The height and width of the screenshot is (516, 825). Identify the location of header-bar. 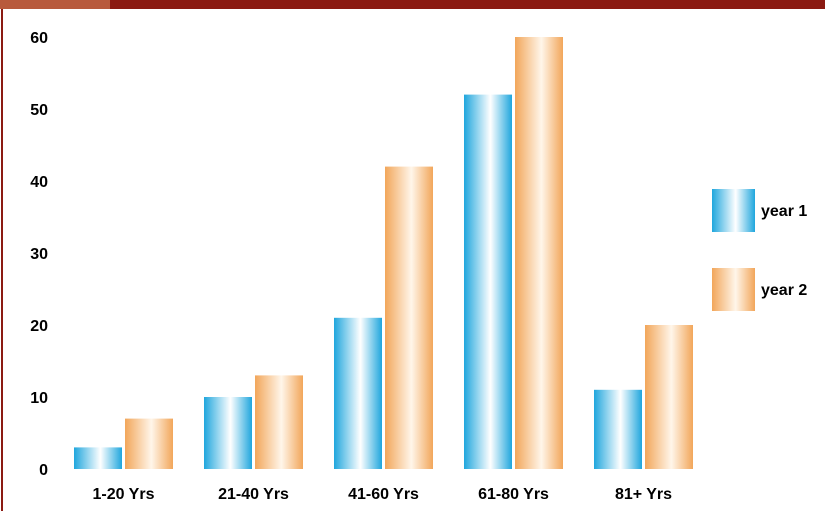
(412, 4).